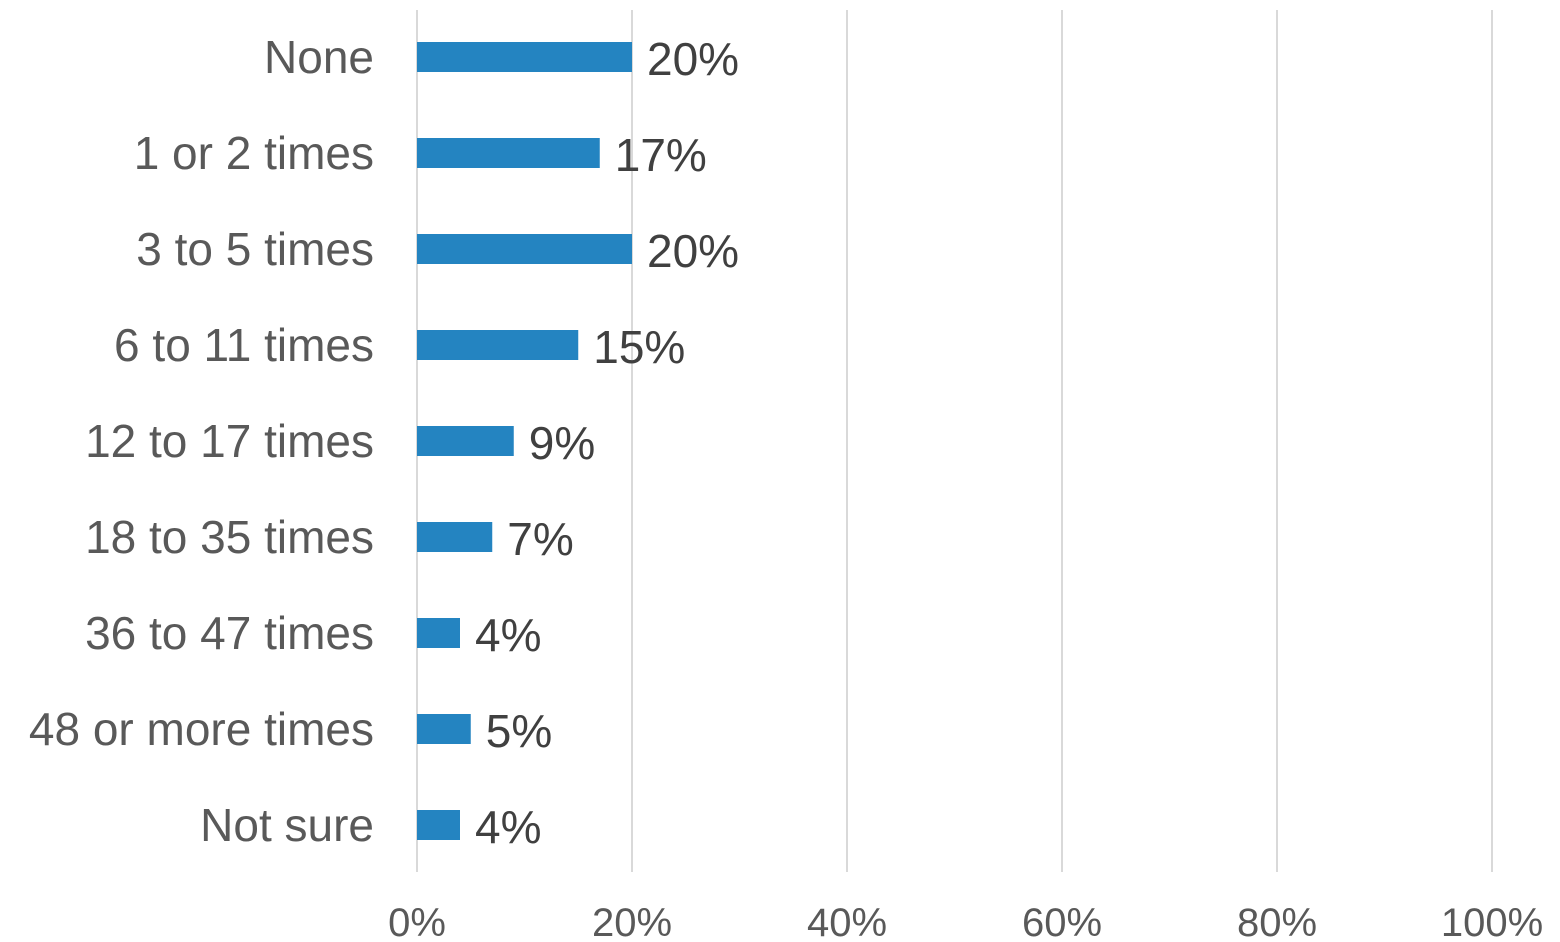 The height and width of the screenshot is (942, 1560). I want to click on category-label: None, so click(319, 57).